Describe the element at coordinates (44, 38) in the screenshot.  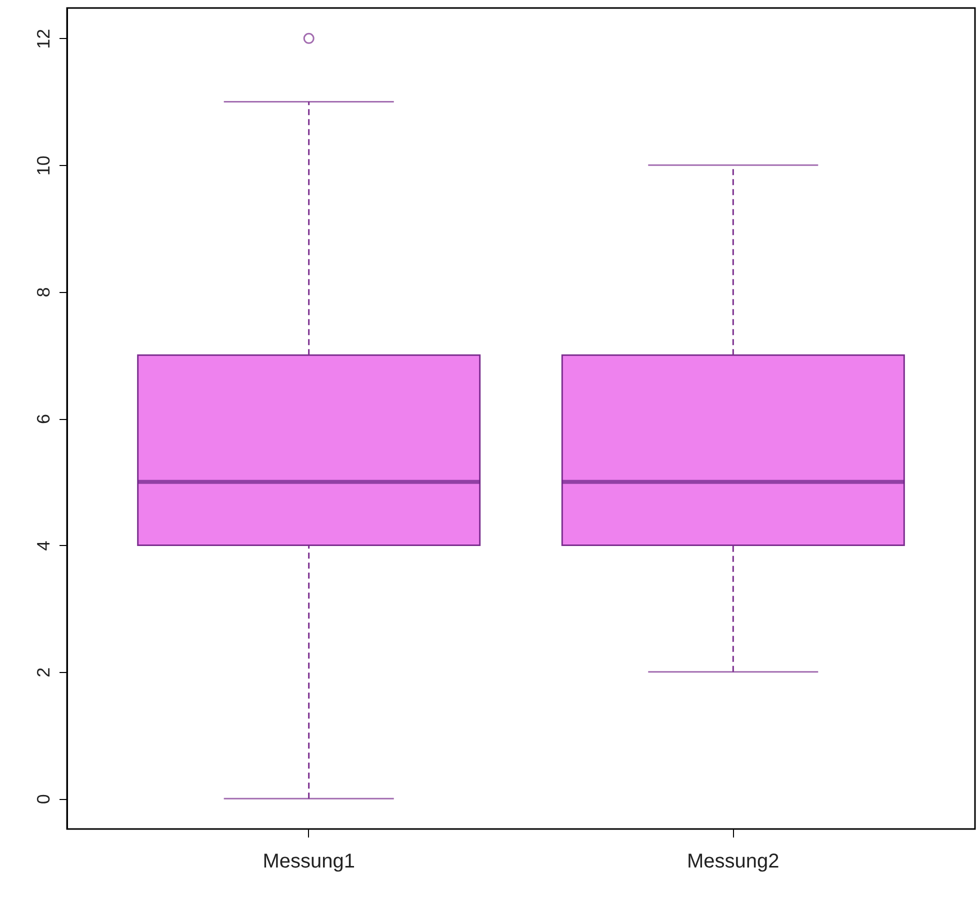
I see `y-tick-label: 12` at that location.